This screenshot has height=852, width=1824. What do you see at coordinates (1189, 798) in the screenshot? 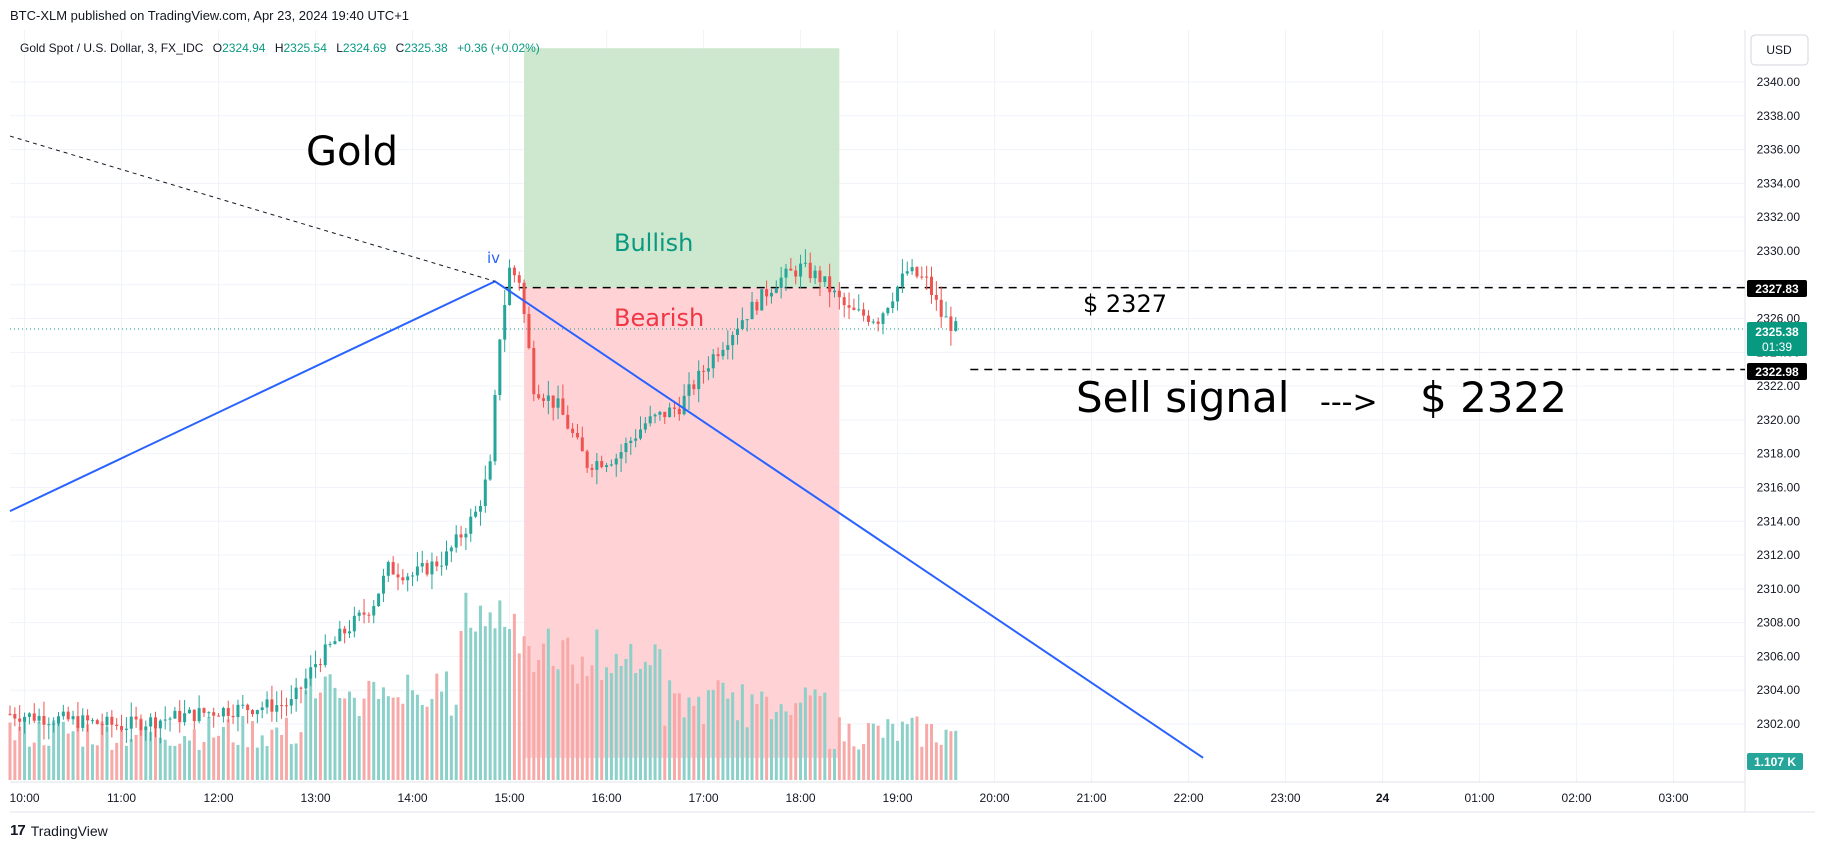
I see `time-tick-label: 22:00` at bounding box center [1189, 798].